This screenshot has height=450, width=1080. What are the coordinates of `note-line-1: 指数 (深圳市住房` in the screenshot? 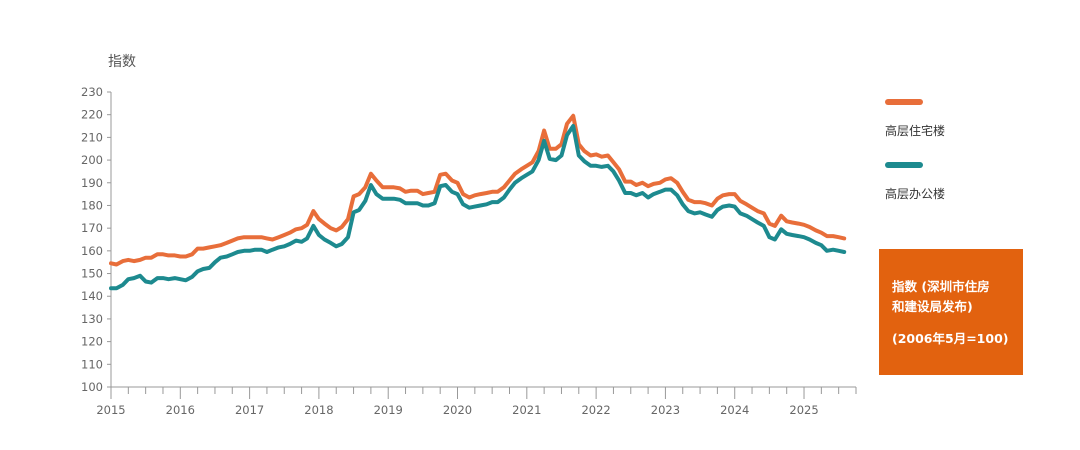 It's located at (941, 286).